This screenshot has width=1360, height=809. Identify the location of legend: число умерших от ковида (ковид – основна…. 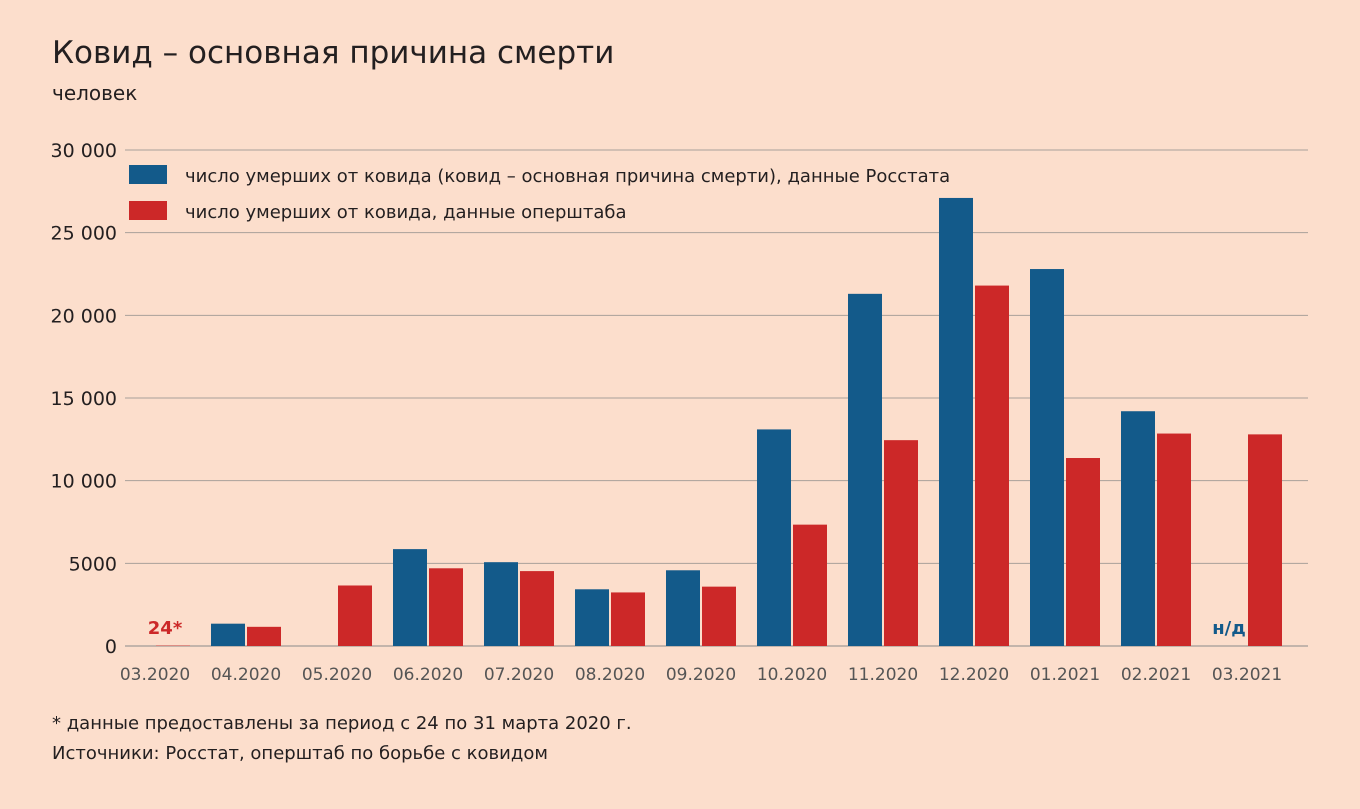
(539, 194).